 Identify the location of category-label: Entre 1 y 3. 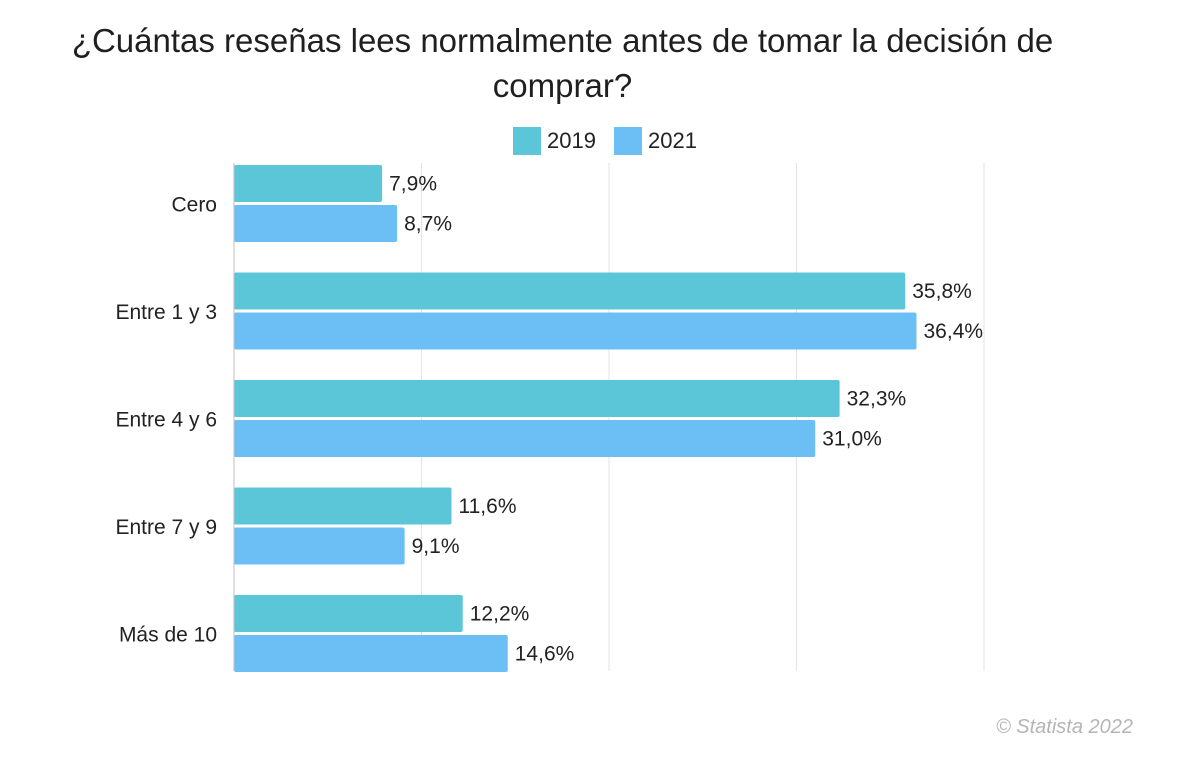
(166, 312).